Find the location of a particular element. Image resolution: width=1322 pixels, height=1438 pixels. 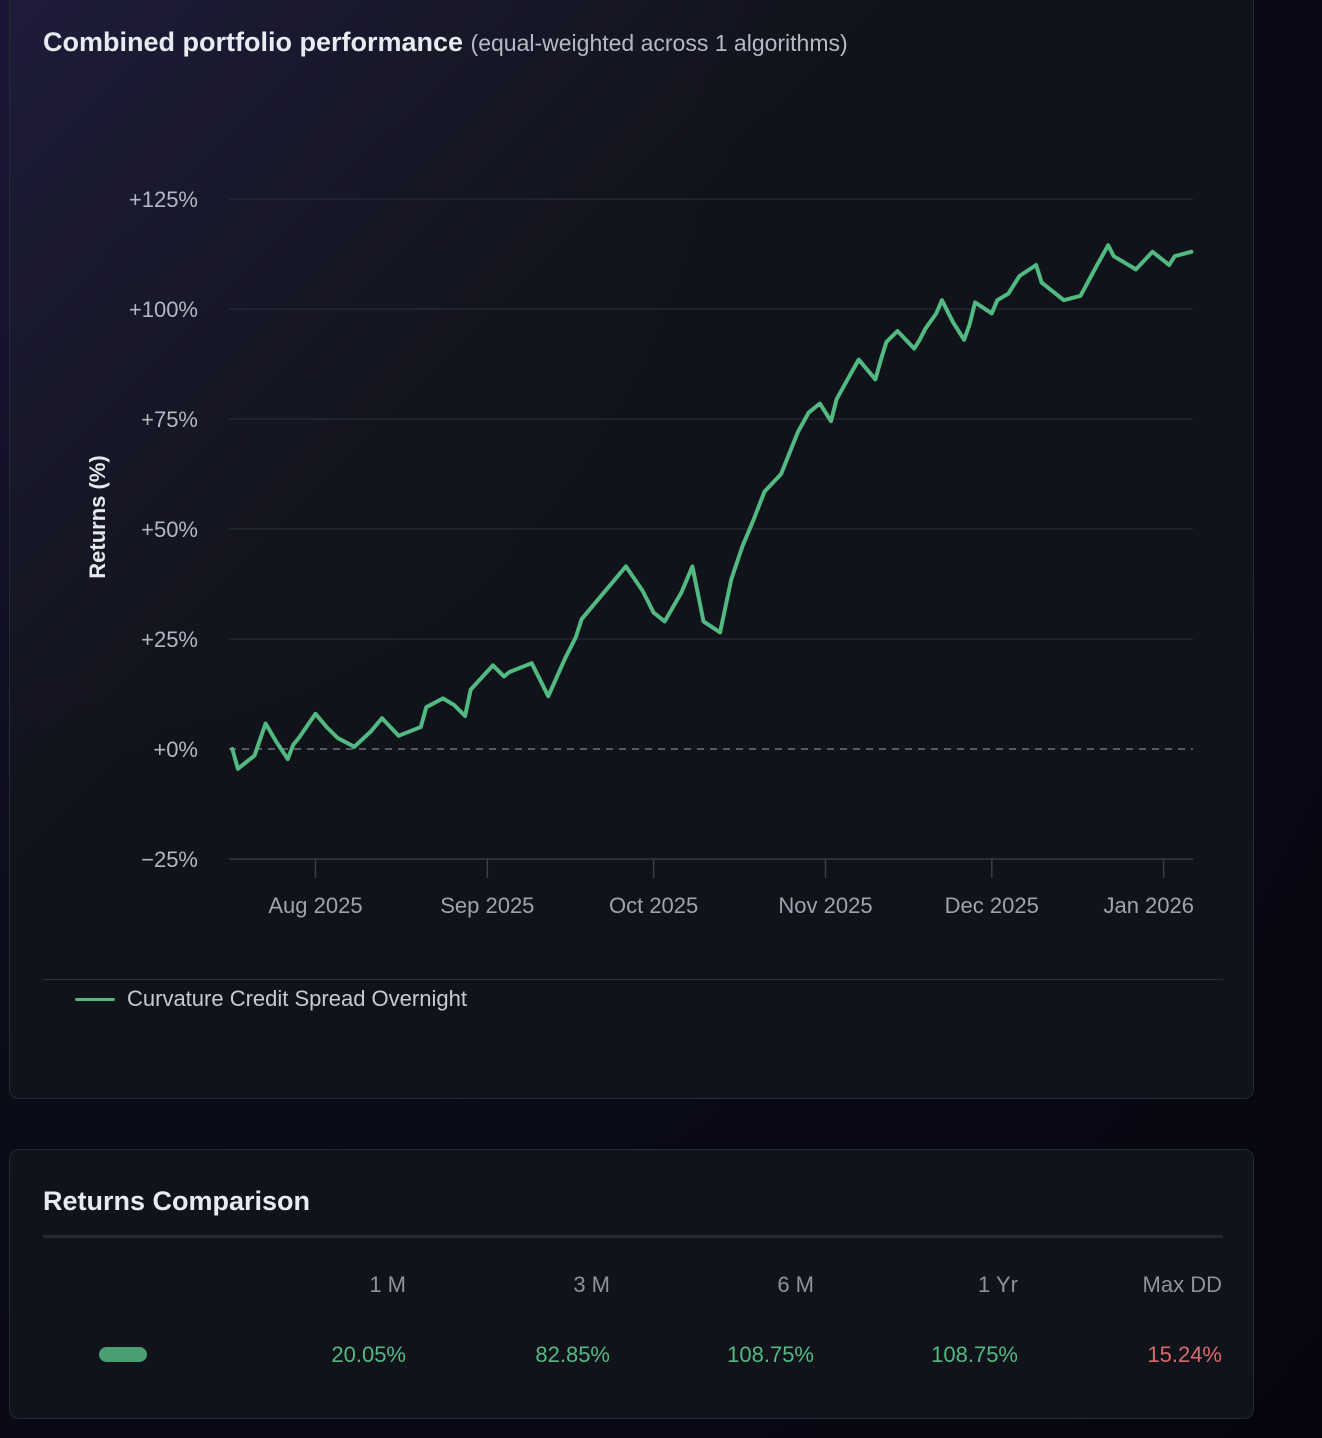

x-tick-label: Oct 2025 is located at coordinates (653, 905).